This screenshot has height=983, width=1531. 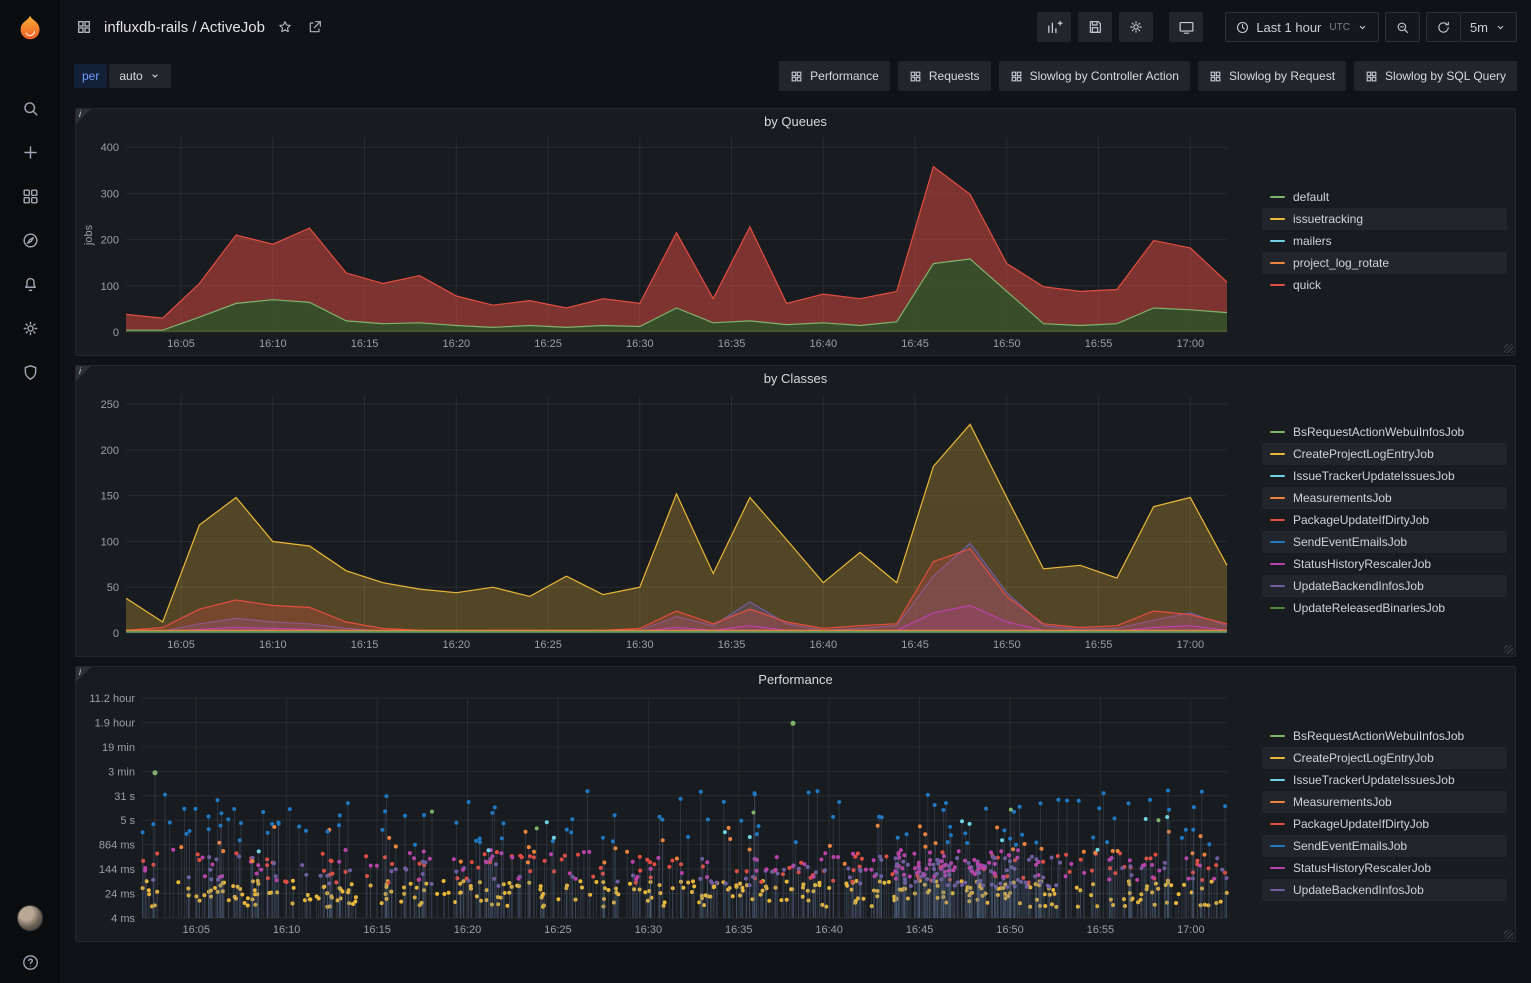 I want to click on dashboard-link-performance: Performance, so click(x=834, y=76).